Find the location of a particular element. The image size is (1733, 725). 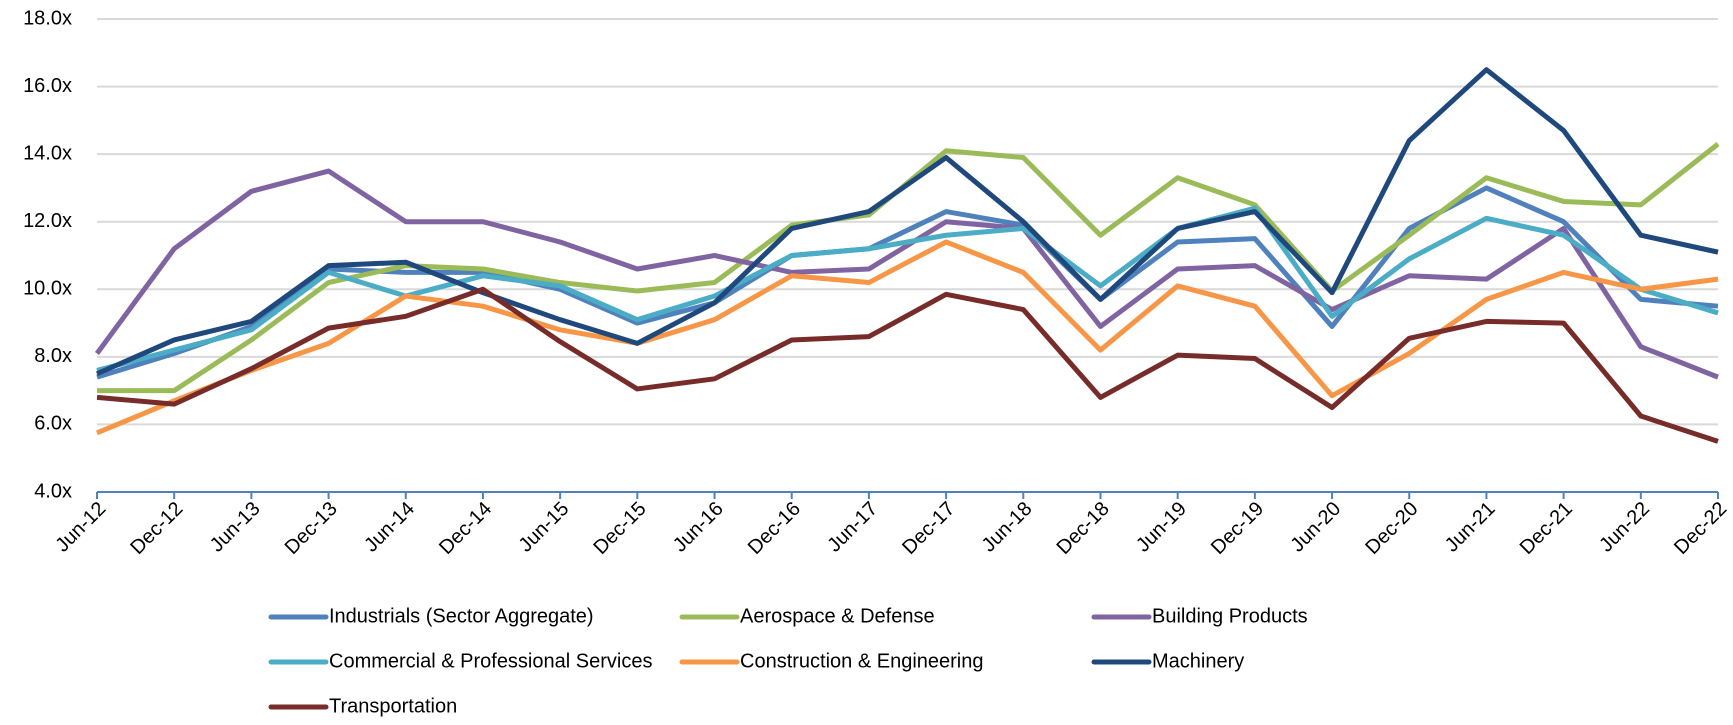

x-tick-label: Jun-17 is located at coordinates (852, 527).